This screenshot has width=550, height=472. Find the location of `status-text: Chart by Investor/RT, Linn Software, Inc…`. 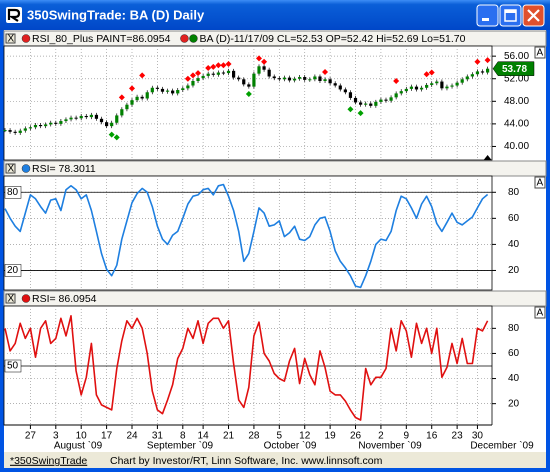

status-text: Chart by Investor/RT, Linn Software, Inc… is located at coordinates (246, 461).